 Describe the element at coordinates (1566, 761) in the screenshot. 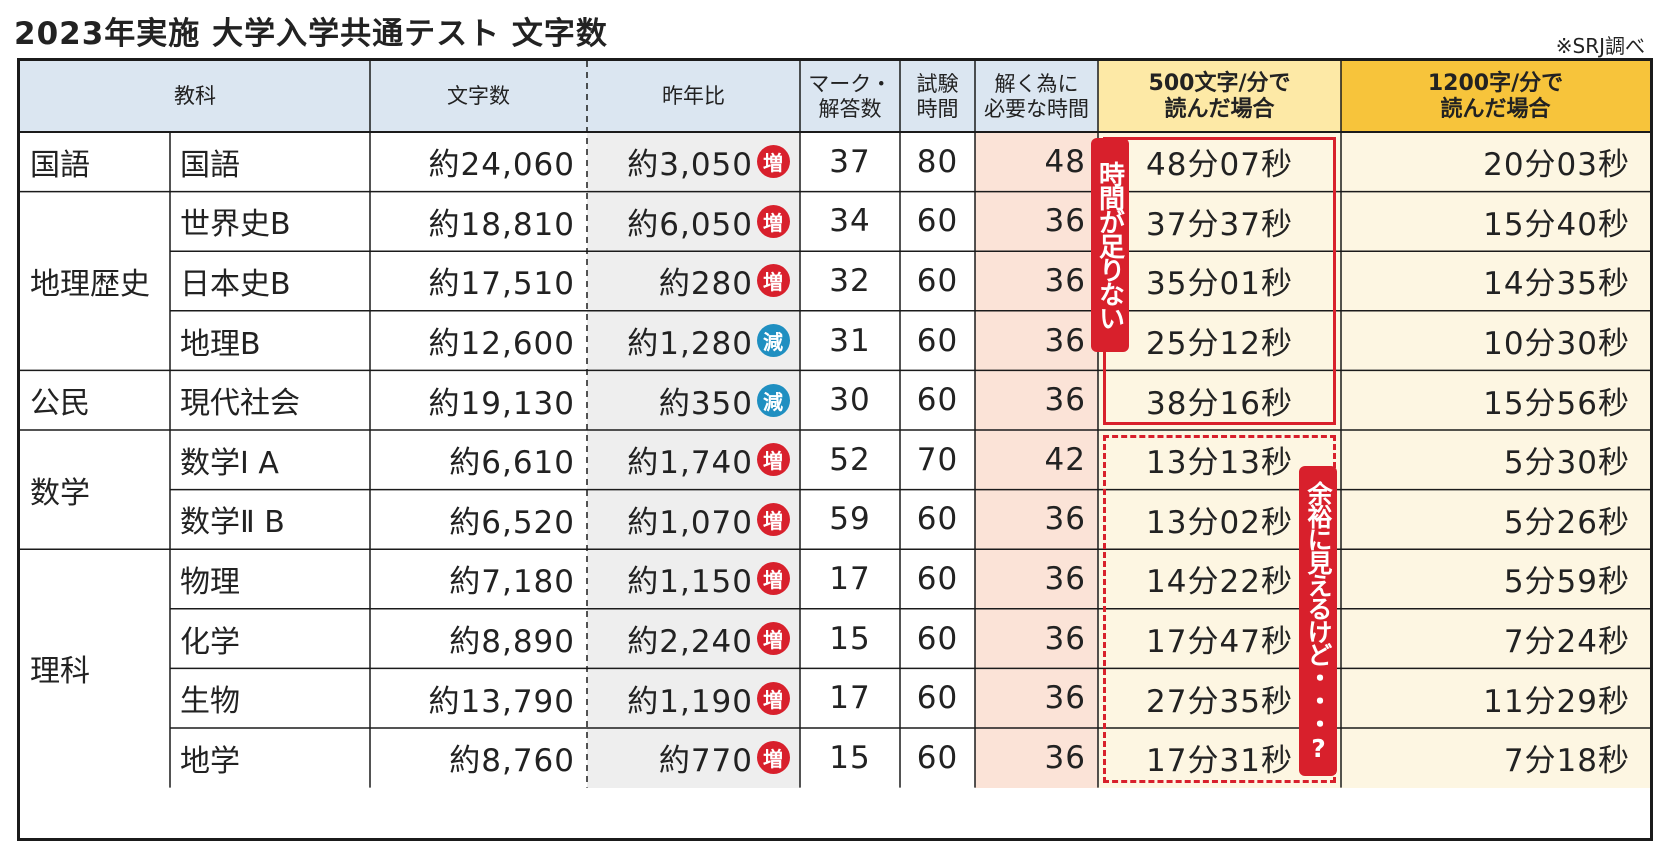

I see `time-at-1200: 7分18秒` at that location.